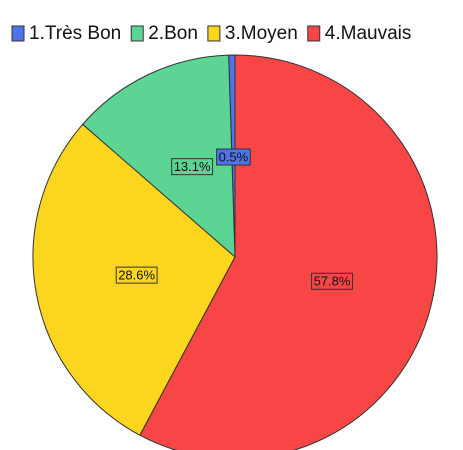 This screenshot has height=450, width=463. Describe the element at coordinates (173, 33) in the screenshot. I see `legend-label: 2.Bon` at that location.